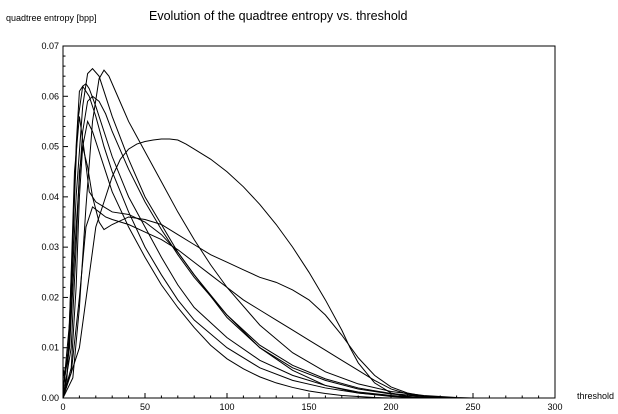  What do you see at coordinates (62, 407) in the screenshot?
I see `x-tick-label: 0` at bounding box center [62, 407].